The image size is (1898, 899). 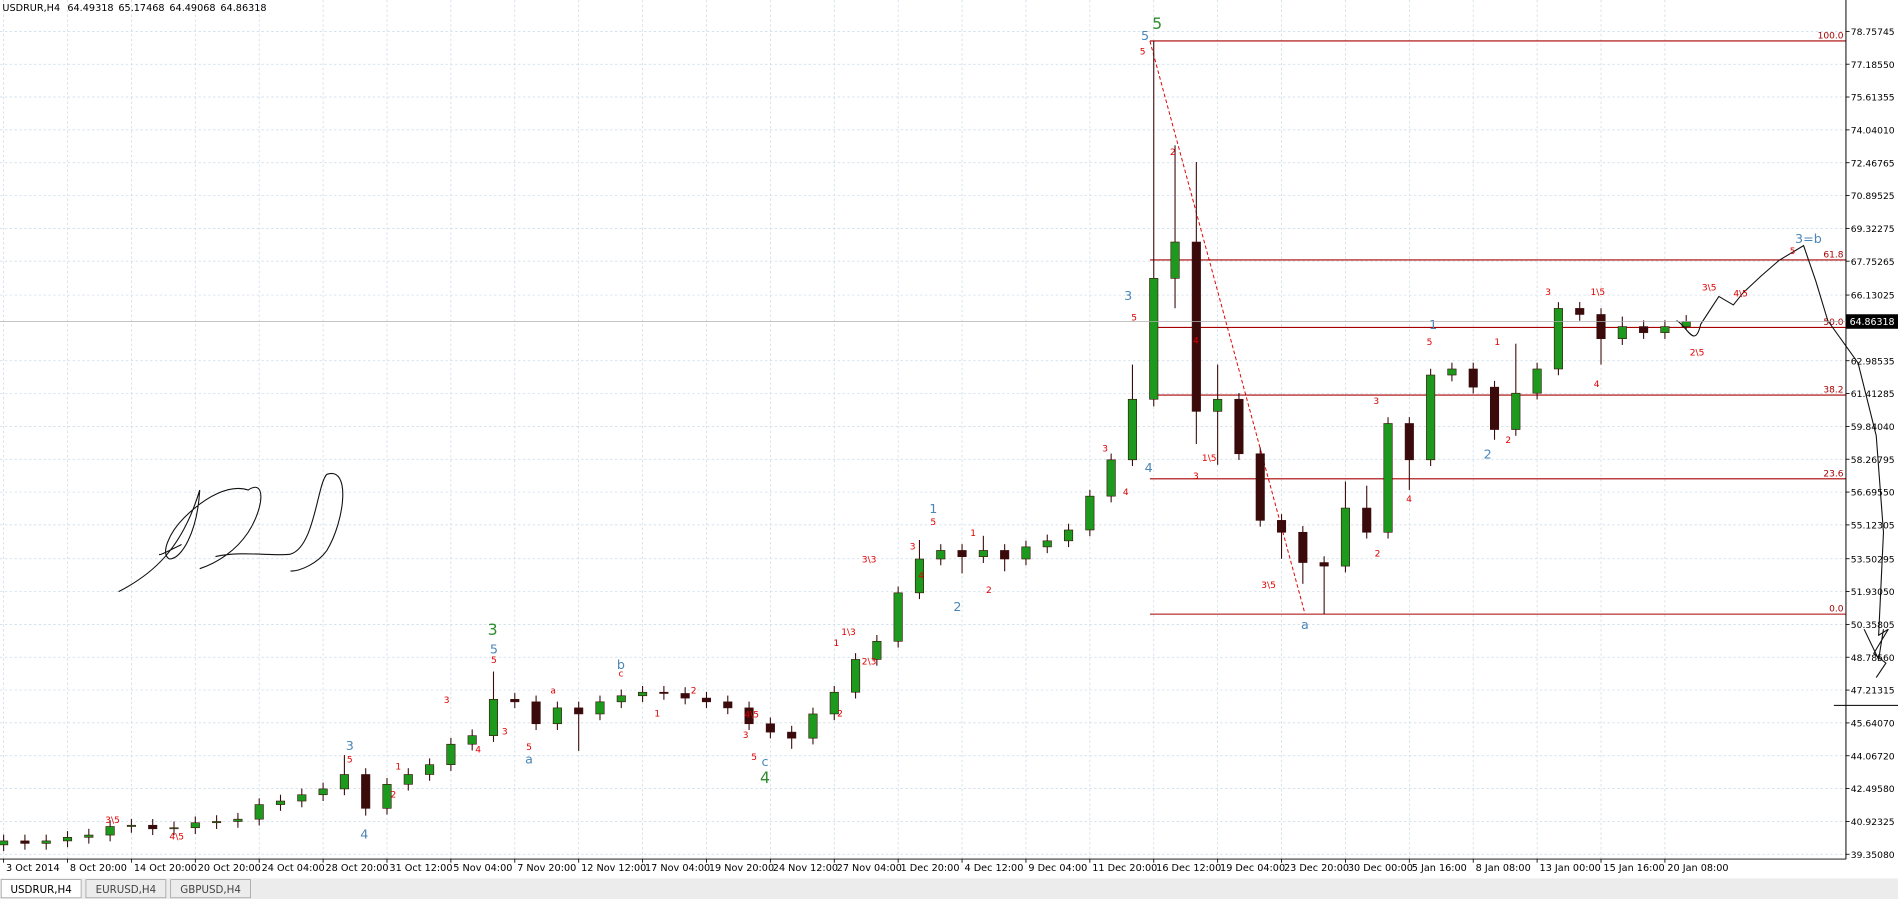 What do you see at coordinates (478, 751) in the screenshot?
I see `wave-label: 4` at bounding box center [478, 751].